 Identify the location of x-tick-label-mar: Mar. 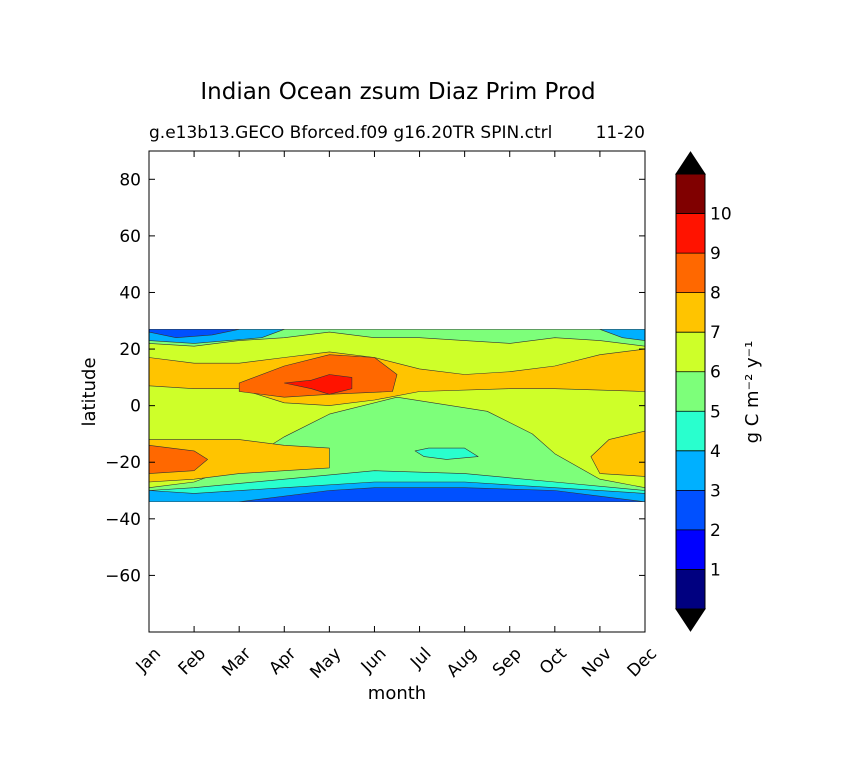
(236, 662).